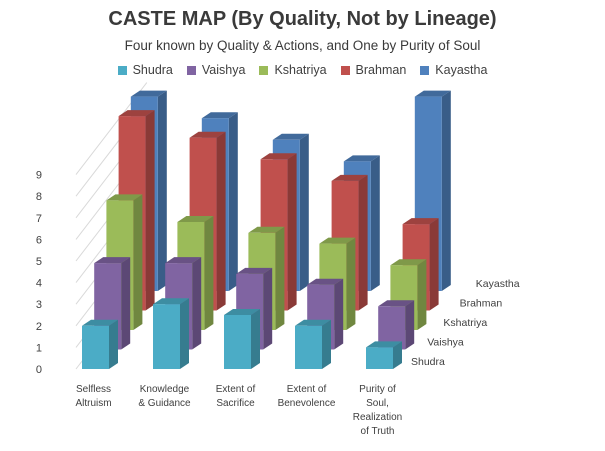 This screenshot has width=605, height=451. Describe the element at coordinates (209, 273) in the screenshot. I see `bar-kshatriya-1-side` at that location.